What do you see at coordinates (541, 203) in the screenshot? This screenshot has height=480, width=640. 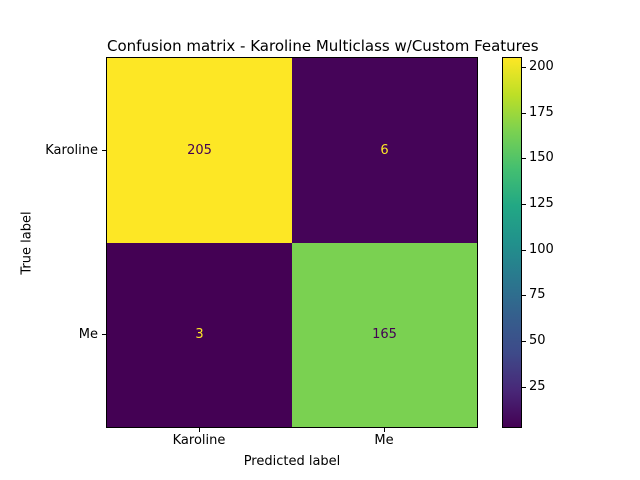 I see `colorbar-tick-label: 125` at bounding box center [541, 203].